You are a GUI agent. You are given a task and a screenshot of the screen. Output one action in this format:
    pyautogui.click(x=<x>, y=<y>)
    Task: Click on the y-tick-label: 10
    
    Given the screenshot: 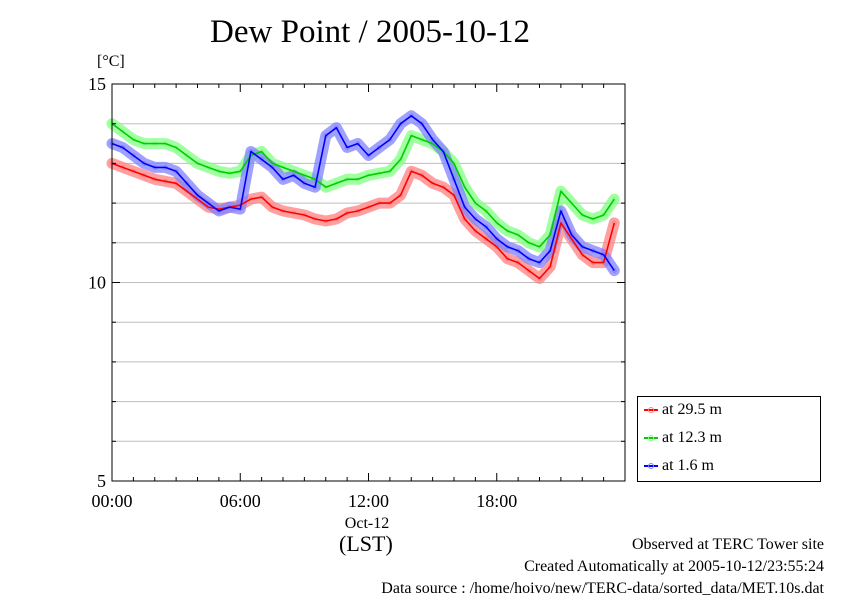 What is the action you would take?
    pyautogui.click(x=97, y=283)
    